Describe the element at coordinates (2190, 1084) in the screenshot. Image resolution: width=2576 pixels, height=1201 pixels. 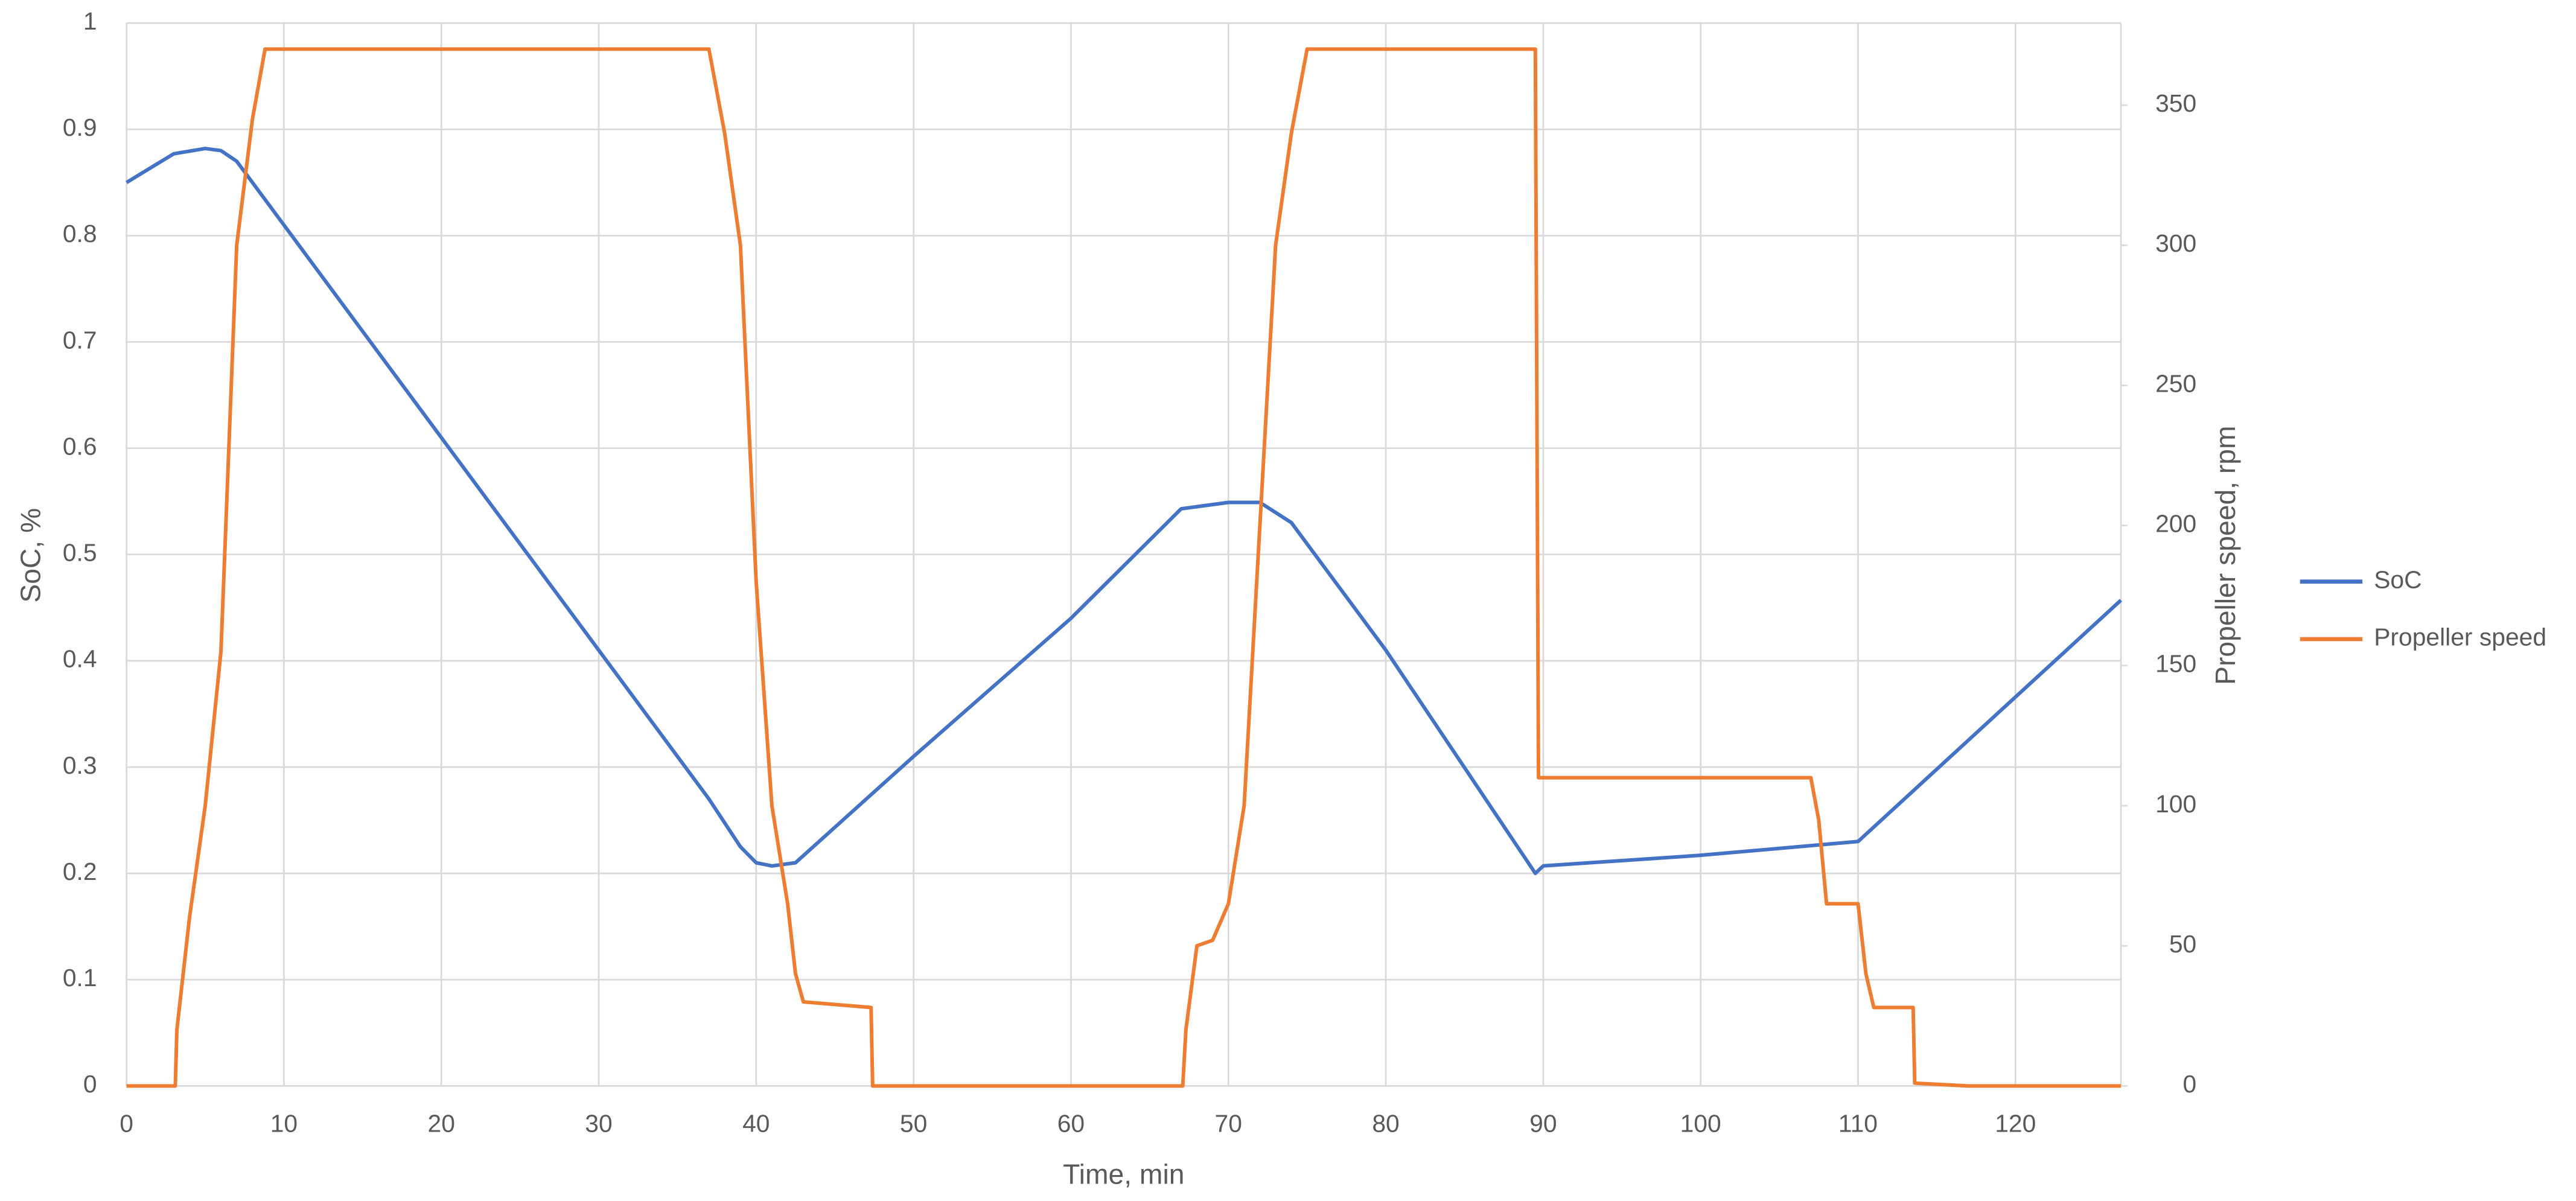
I see `y2-tick-label: 0` at that location.